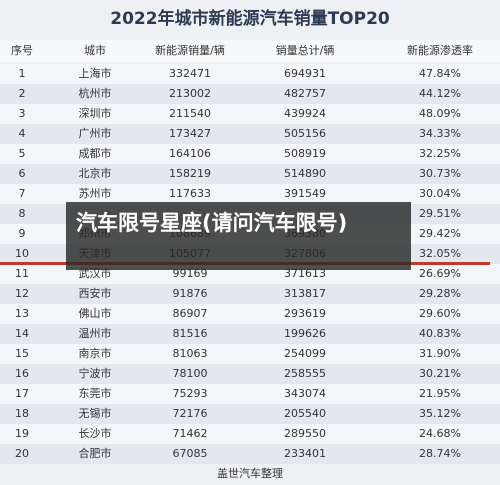 This screenshot has height=485, width=500. Describe the element at coordinates (305, 50) in the screenshot. I see `column-header: 销量总计/辆` at that location.